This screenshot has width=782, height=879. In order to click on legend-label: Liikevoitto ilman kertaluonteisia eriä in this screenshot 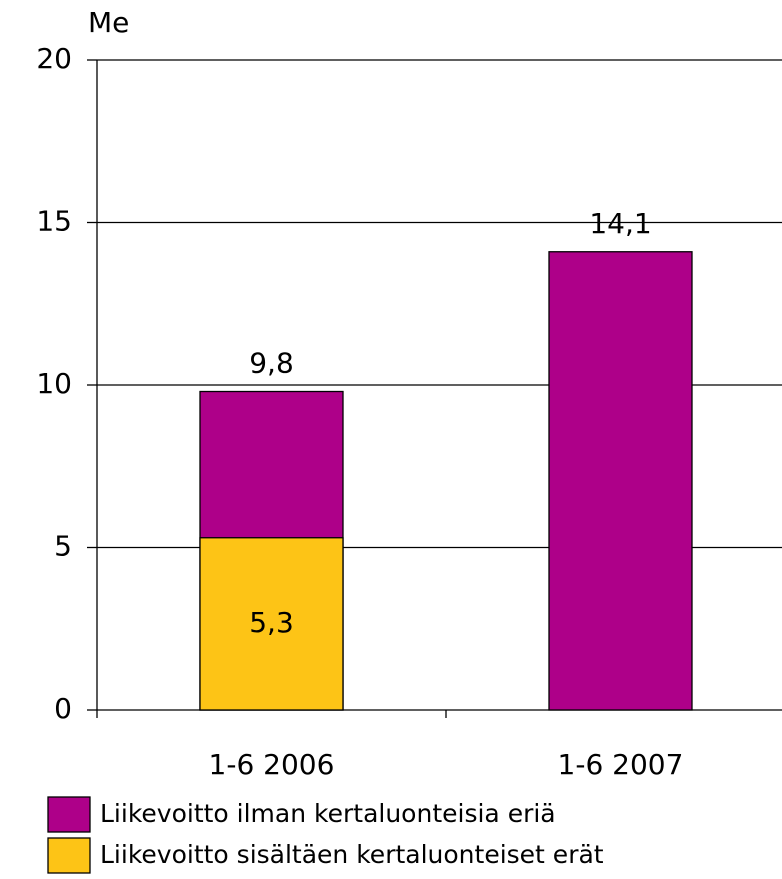, I will do `click(328, 813)`.